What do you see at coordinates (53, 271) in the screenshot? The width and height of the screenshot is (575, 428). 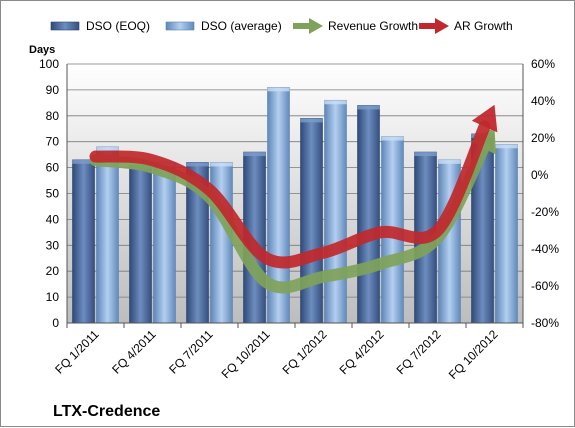 I see `y-tick-label: 20` at bounding box center [53, 271].